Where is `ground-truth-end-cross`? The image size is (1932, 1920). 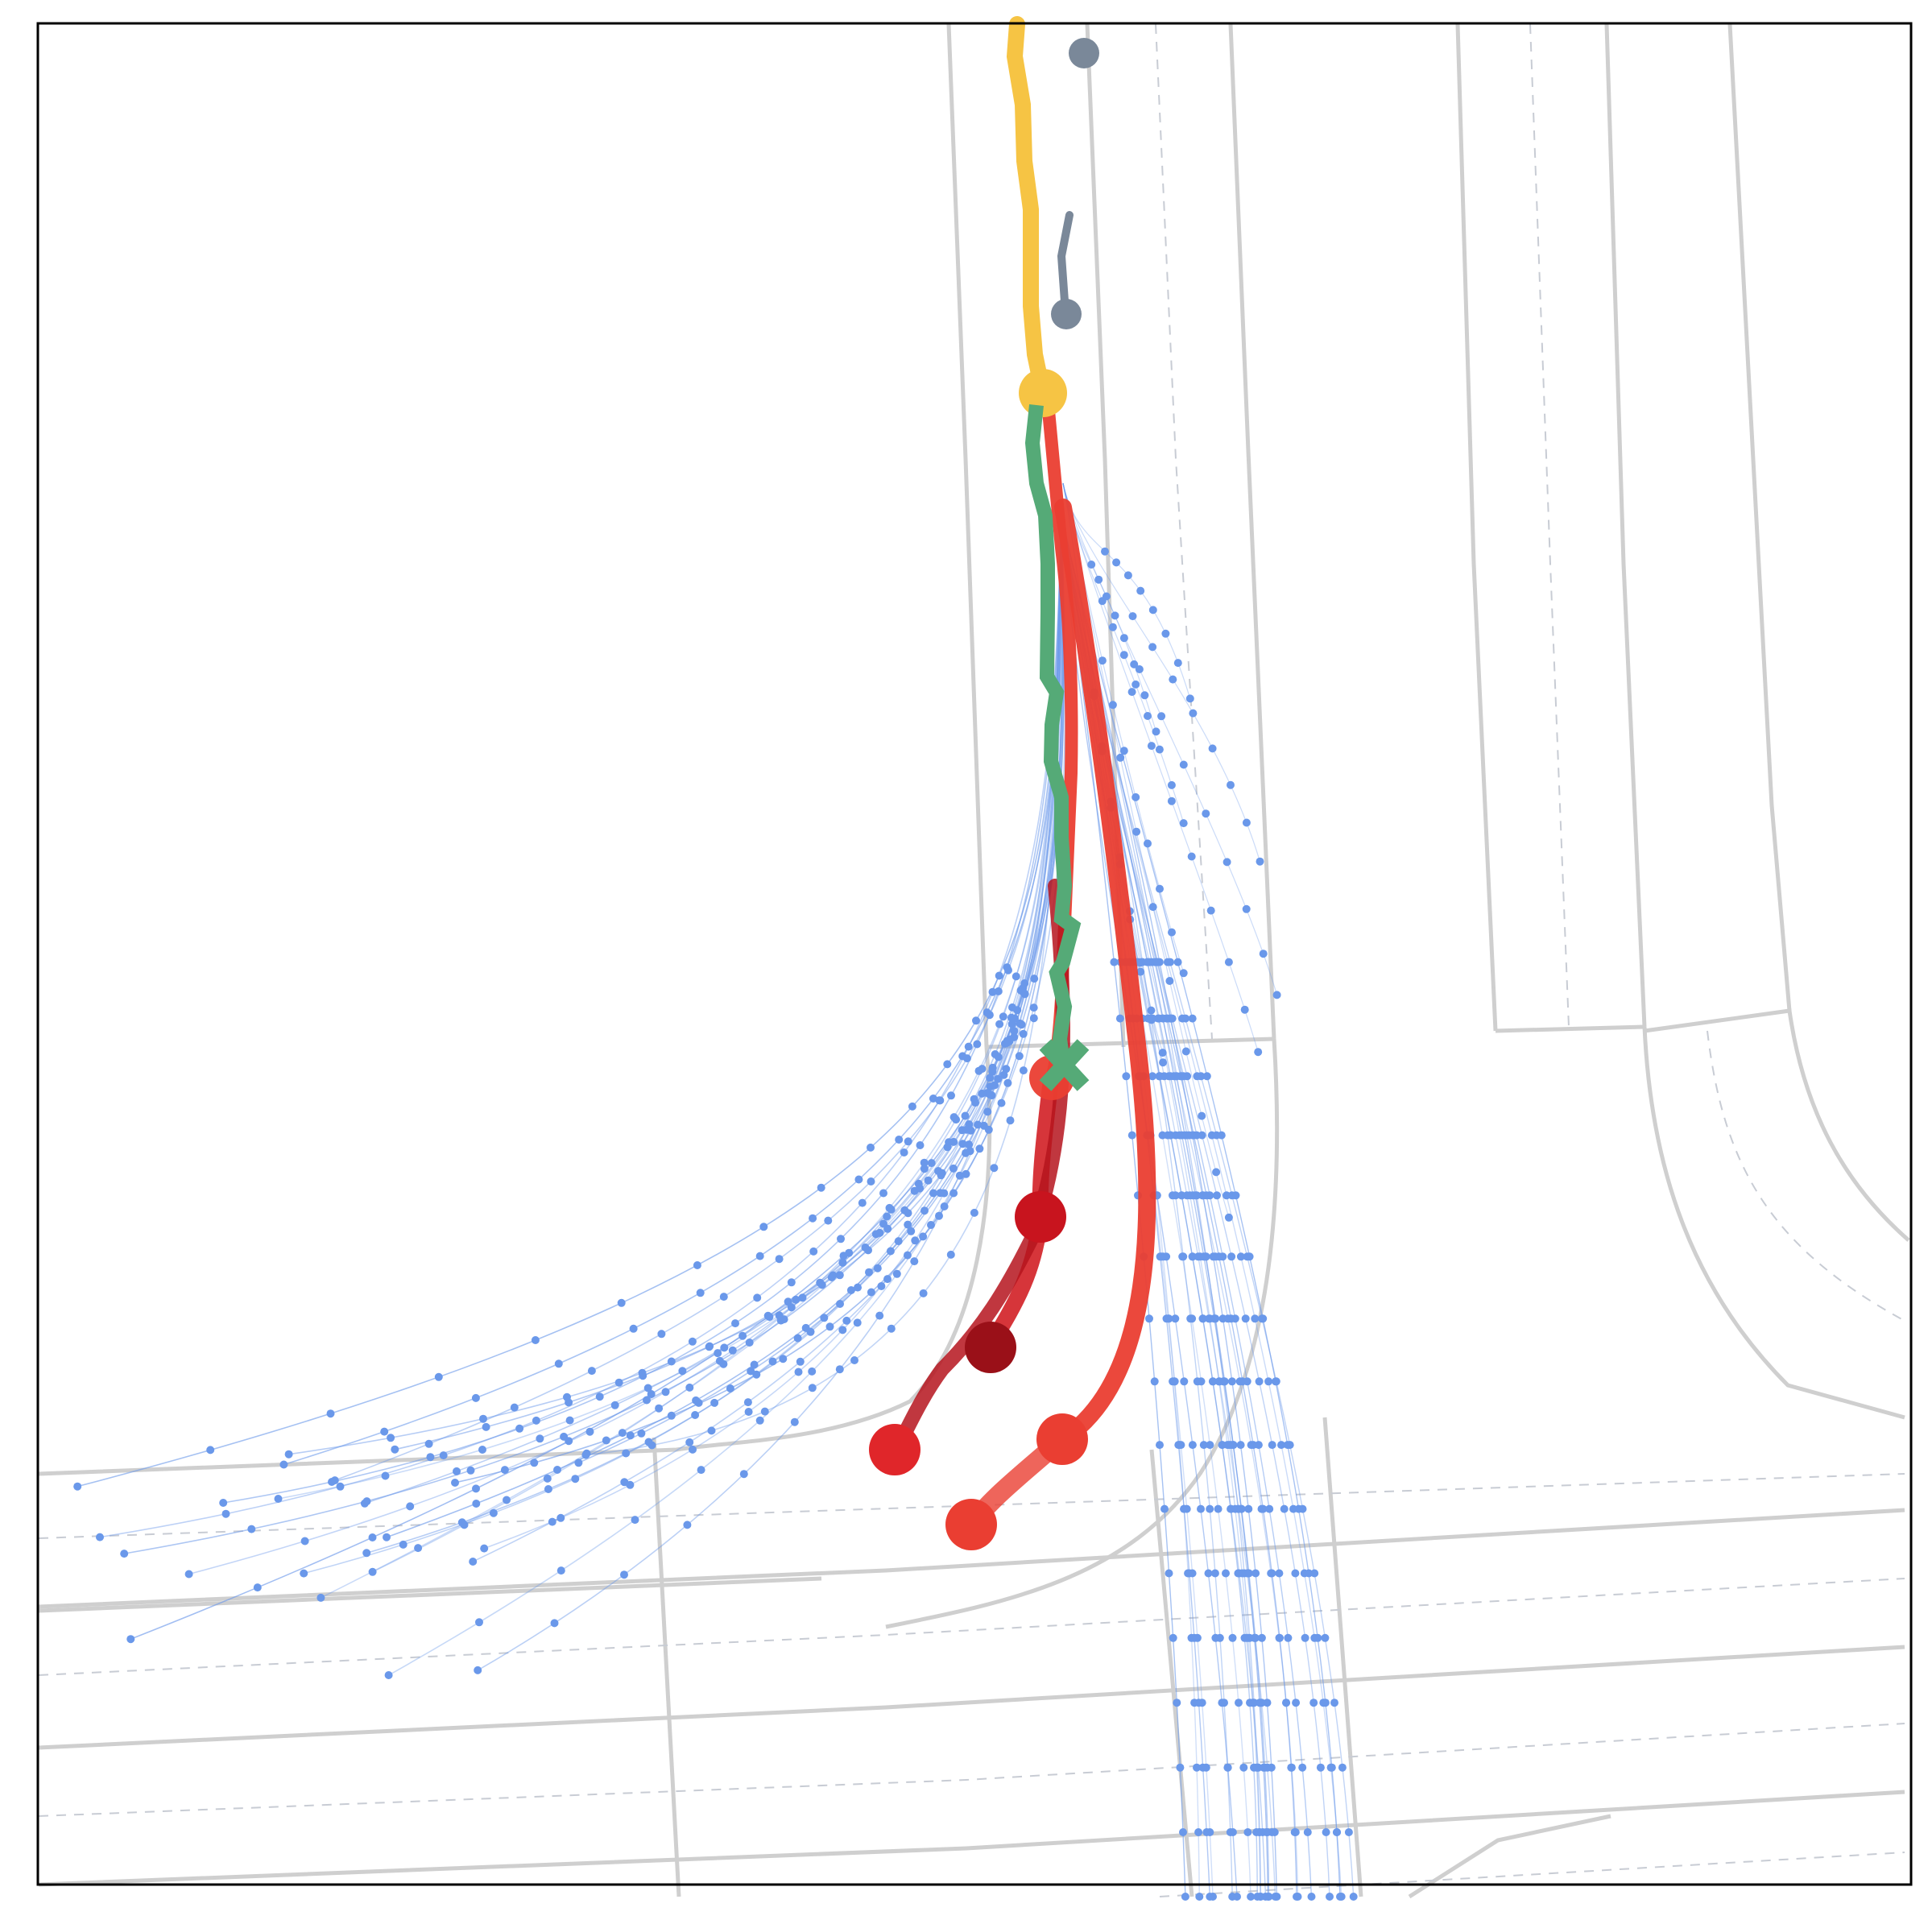 ground-truth-end-cross is located at coordinates (1064, 1065).